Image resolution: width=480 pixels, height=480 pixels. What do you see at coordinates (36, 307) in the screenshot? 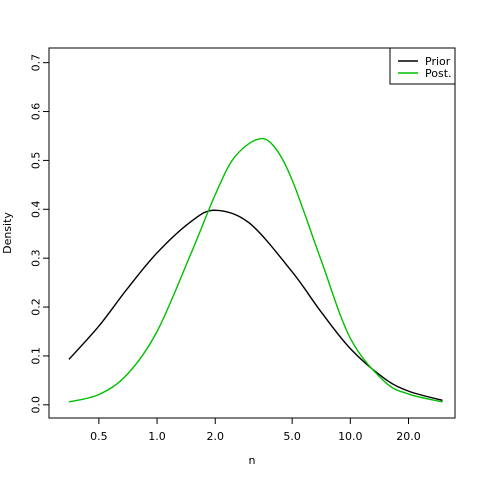
I see `y-tick-label: 0.2` at bounding box center [36, 307].